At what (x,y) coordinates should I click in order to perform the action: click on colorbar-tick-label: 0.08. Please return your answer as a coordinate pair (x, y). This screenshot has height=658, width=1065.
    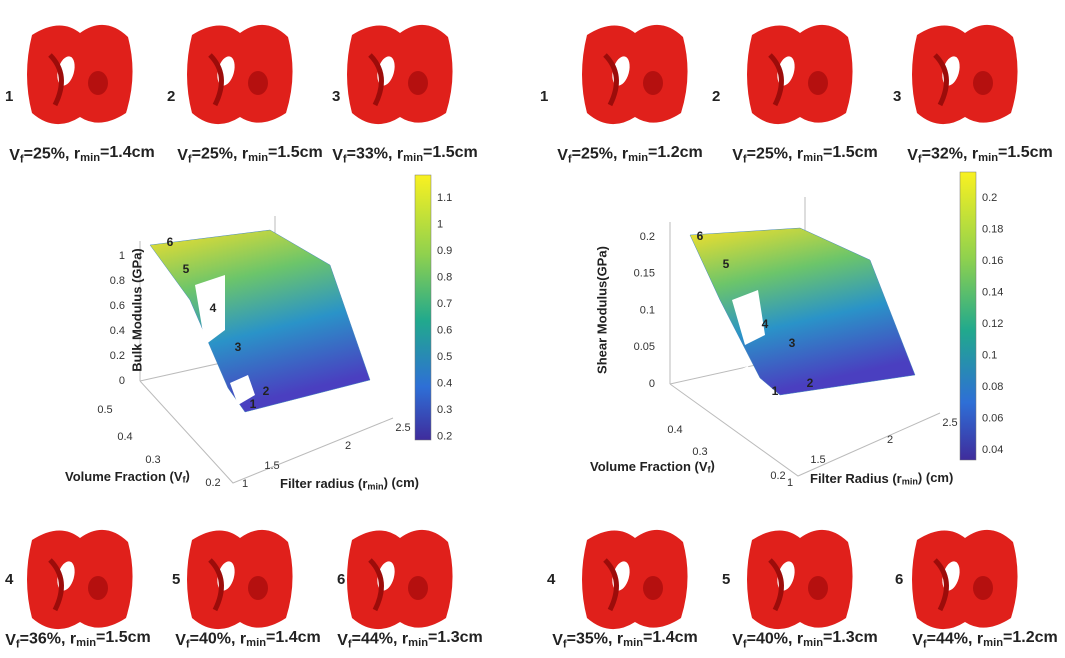
    Looking at the image, I should click on (992, 387).